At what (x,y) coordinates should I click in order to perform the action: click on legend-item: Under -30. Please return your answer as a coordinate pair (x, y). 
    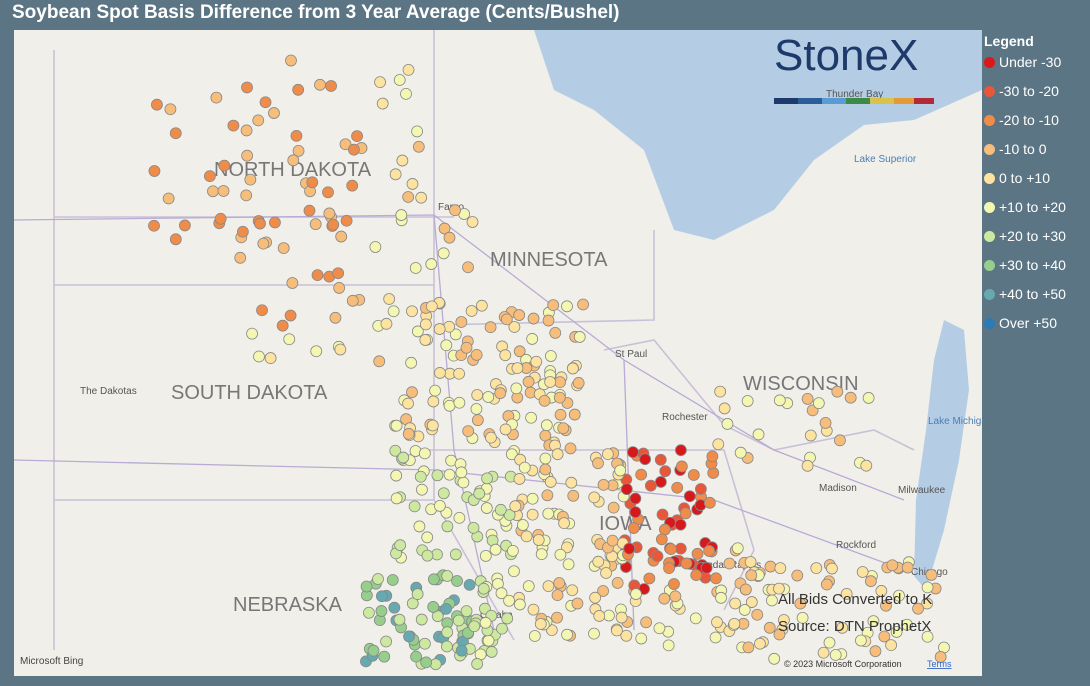
    Looking at the image, I should click on (1025, 68).